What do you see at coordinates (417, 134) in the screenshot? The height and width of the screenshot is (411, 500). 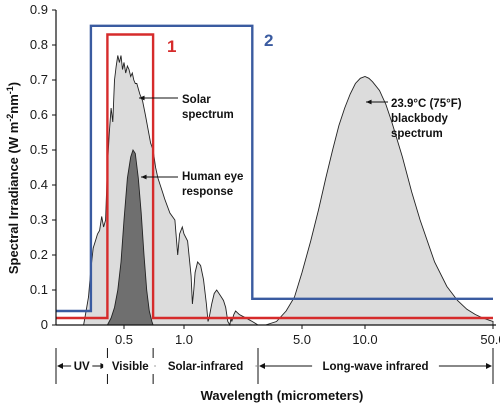 I see `blackbody-label: spectrum` at bounding box center [417, 134].